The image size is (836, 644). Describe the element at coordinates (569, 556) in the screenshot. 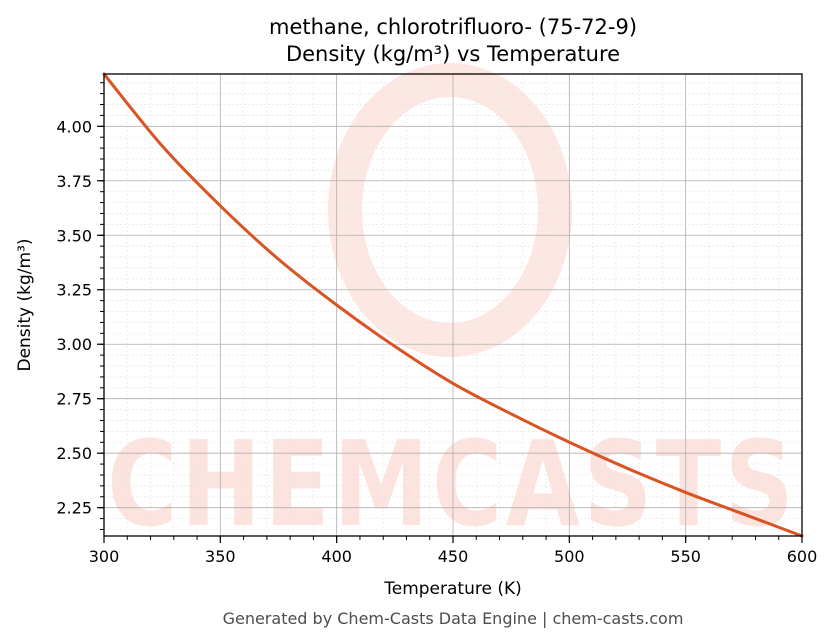

I see `x-tick-label: 500` at that location.